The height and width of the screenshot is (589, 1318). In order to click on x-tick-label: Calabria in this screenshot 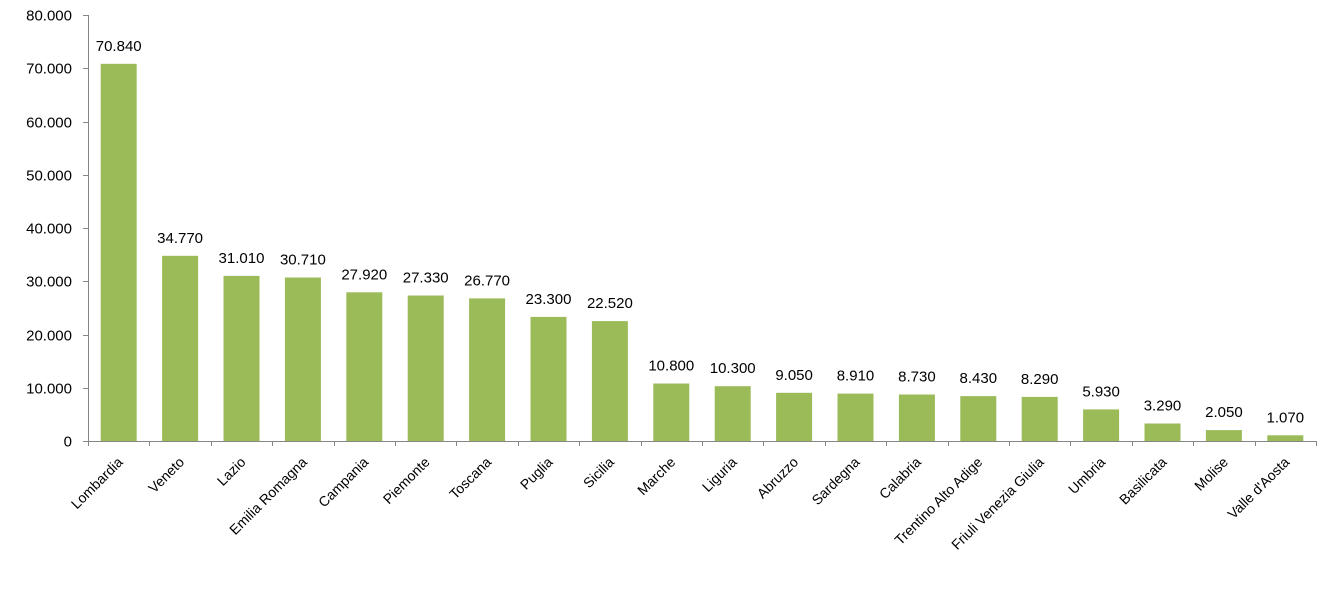, I will do `click(900, 478)`.